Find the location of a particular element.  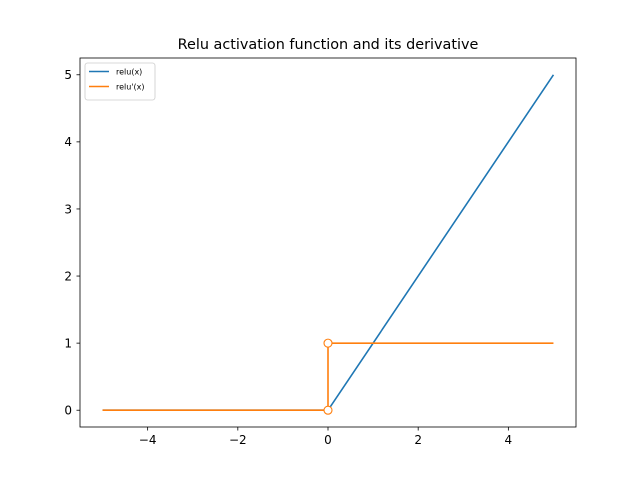

legend: relu(x) relu'(x) is located at coordinates (120, 81).